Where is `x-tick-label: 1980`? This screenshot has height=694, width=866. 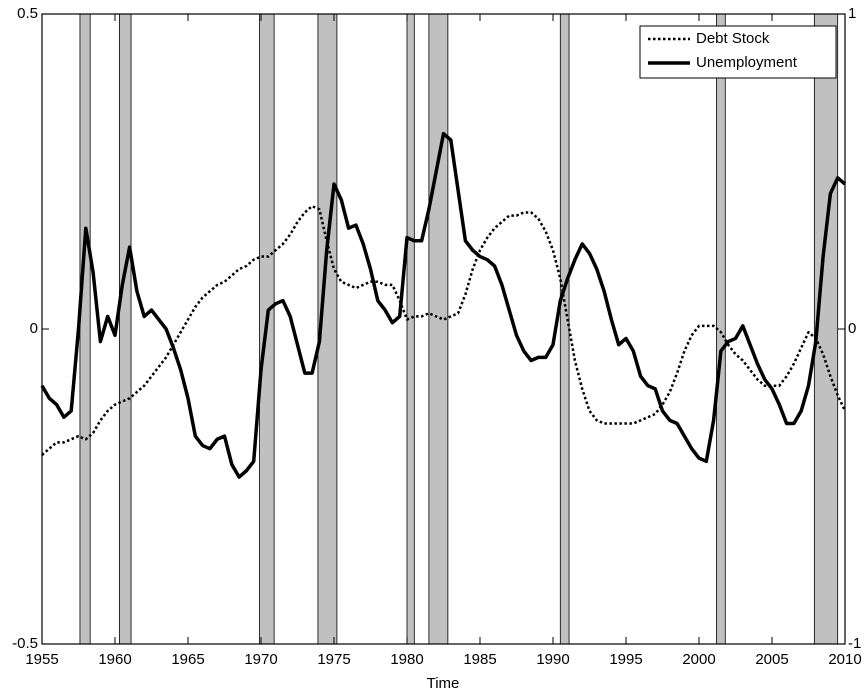
x-tick-label: 1980 is located at coordinates (406, 659).